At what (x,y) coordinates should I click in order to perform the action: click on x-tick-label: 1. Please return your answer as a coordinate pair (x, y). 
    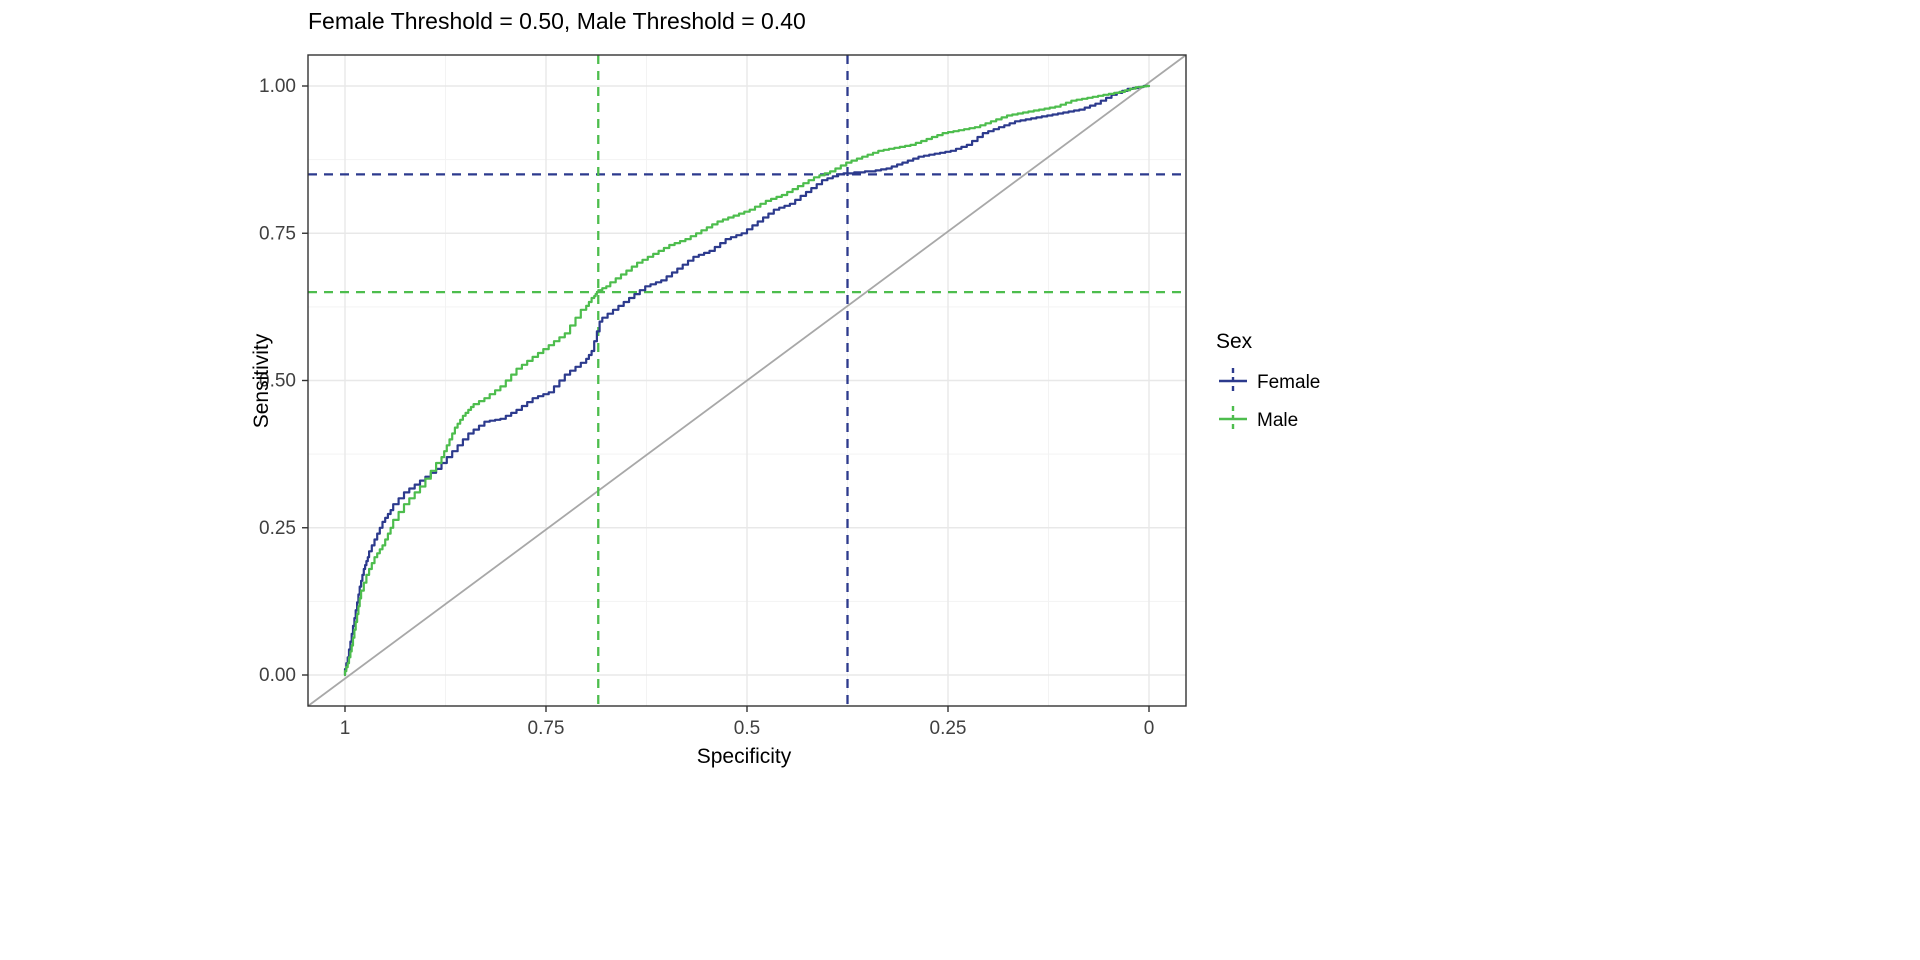
    Looking at the image, I should click on (345, 728).